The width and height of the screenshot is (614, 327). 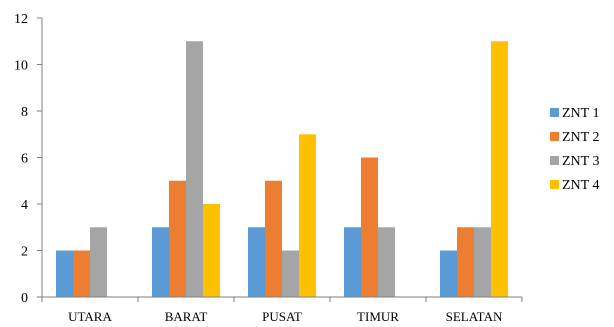 I want to click on y-tick-label: 6, so click(x=24, y=159).